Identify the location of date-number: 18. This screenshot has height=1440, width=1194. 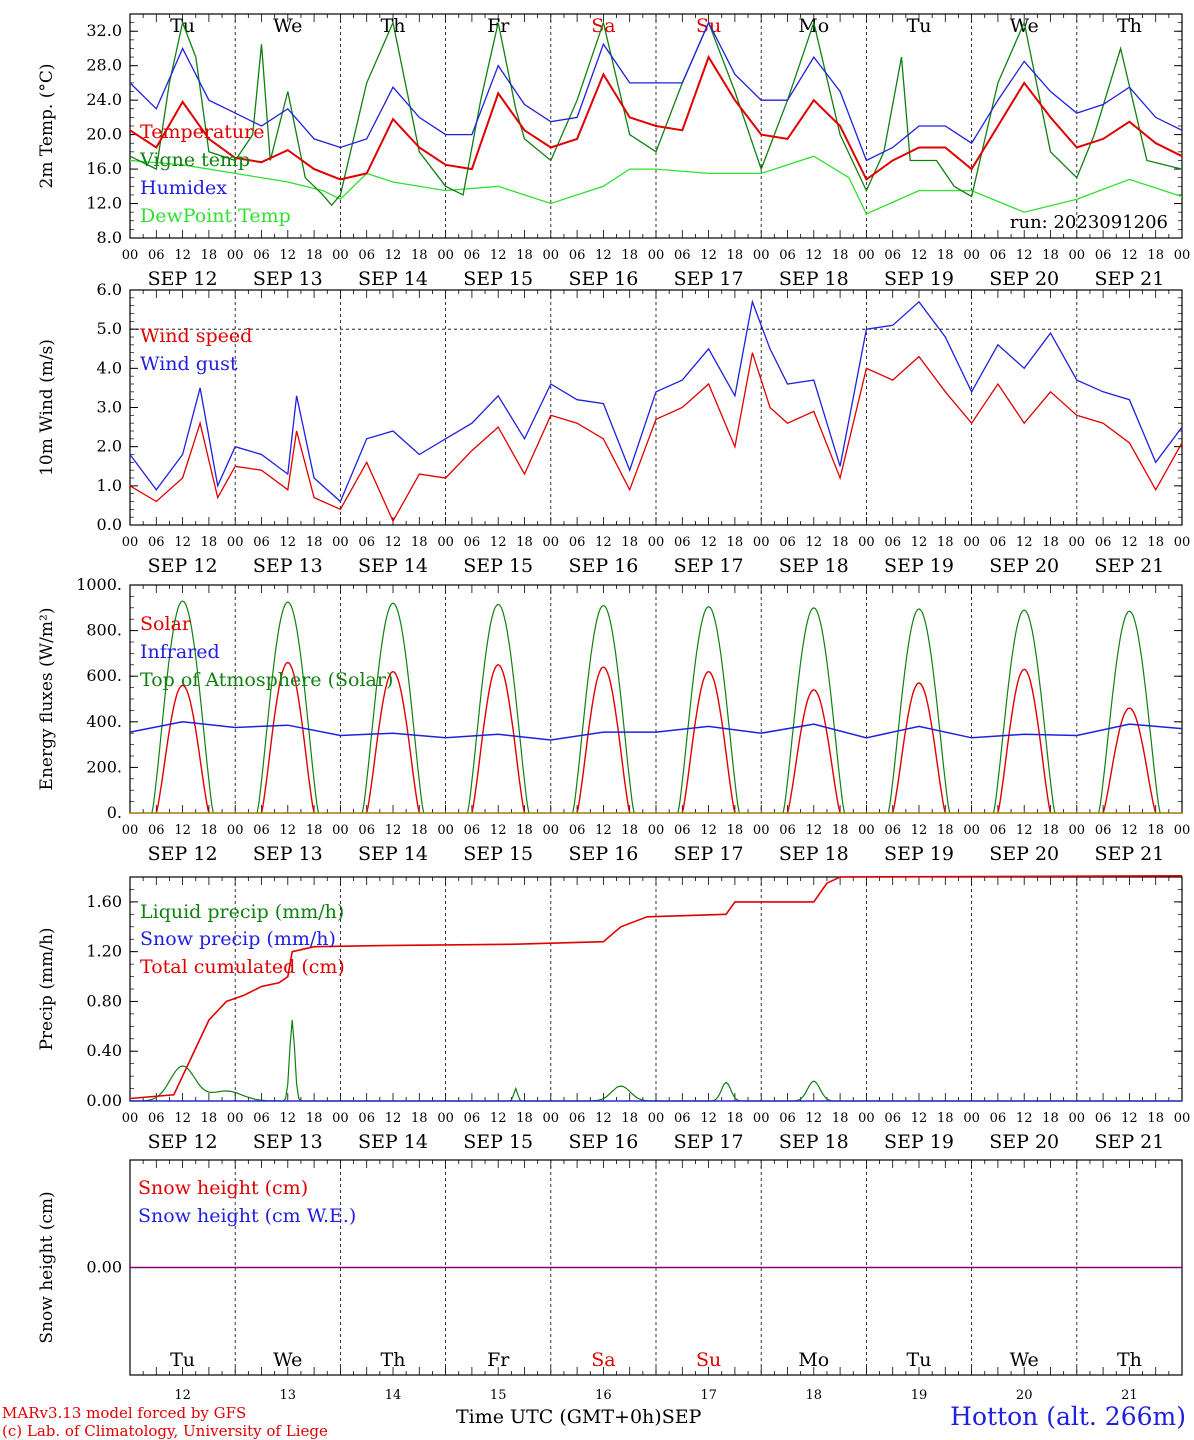
(814, 1395).